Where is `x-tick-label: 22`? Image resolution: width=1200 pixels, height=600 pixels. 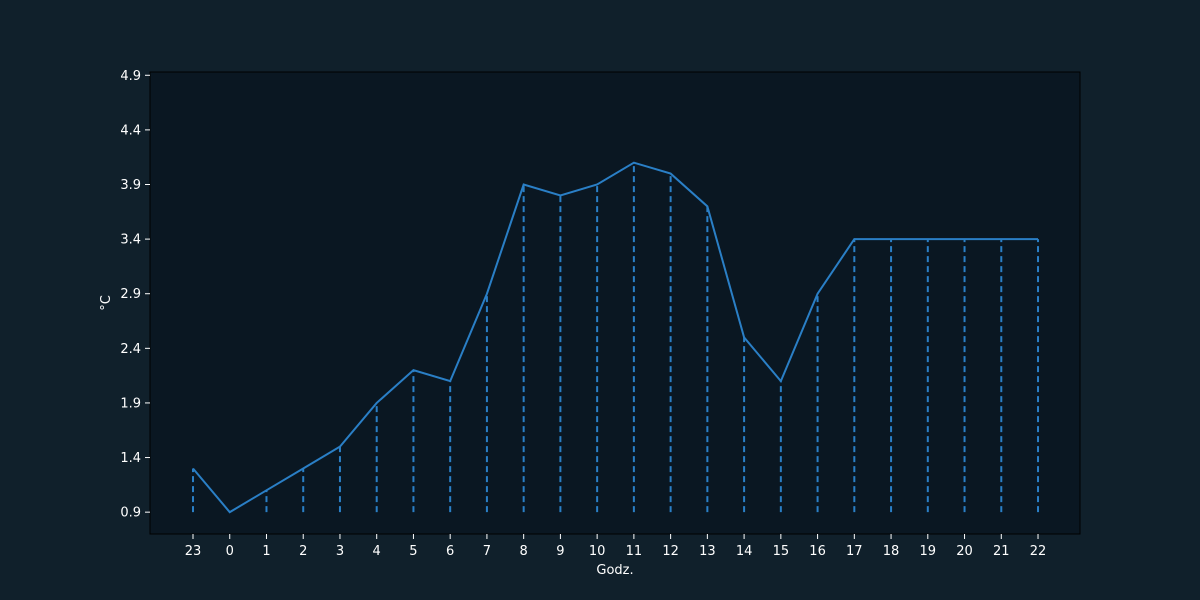 x-tick-label: 22 is located at coordinates (1038, 551).